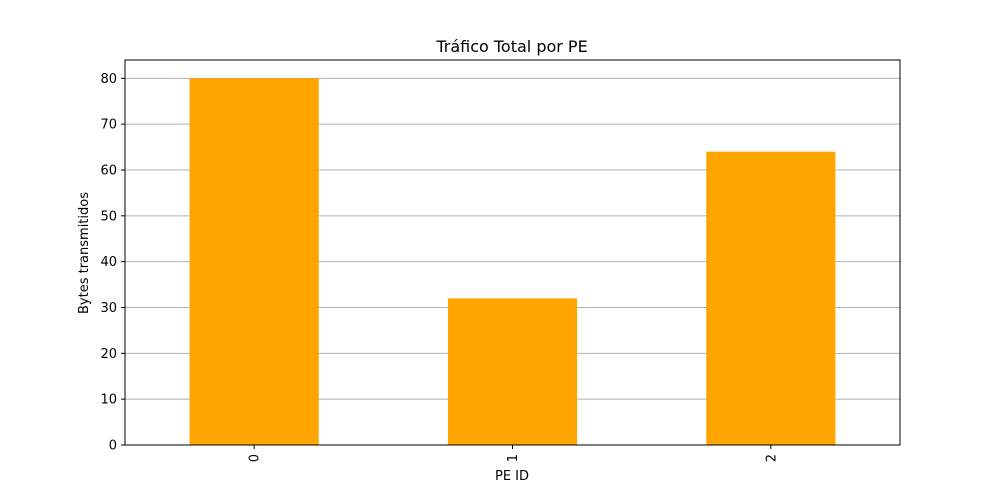  What do you see at coordinates (108, 308) in the screenshot?
I see `y-tick-label: 30` at bounding box center [108, 308].